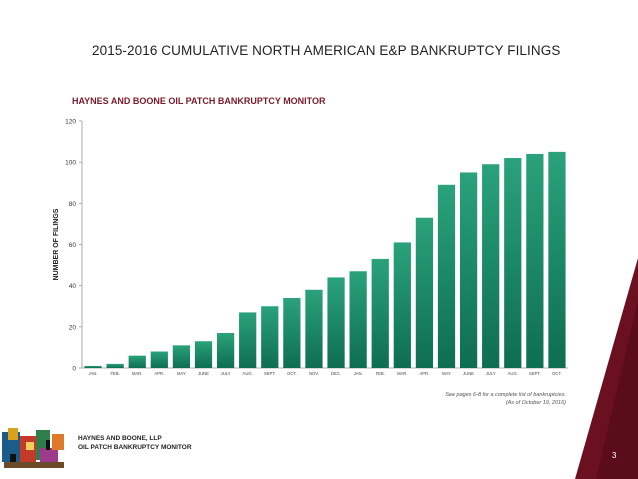 The width and height of the screenshot is (638, 479). What do you see at coordinates (73, 245) in the screenshot?
I see `y-tick-label: 60` at bounding box center [73, 245].